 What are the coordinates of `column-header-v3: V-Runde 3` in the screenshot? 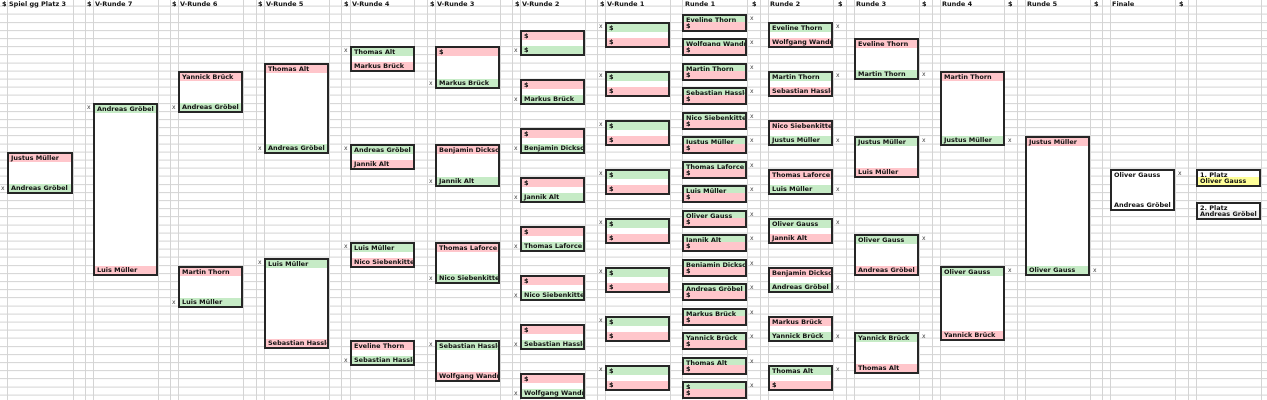 It's located at (456, 4).